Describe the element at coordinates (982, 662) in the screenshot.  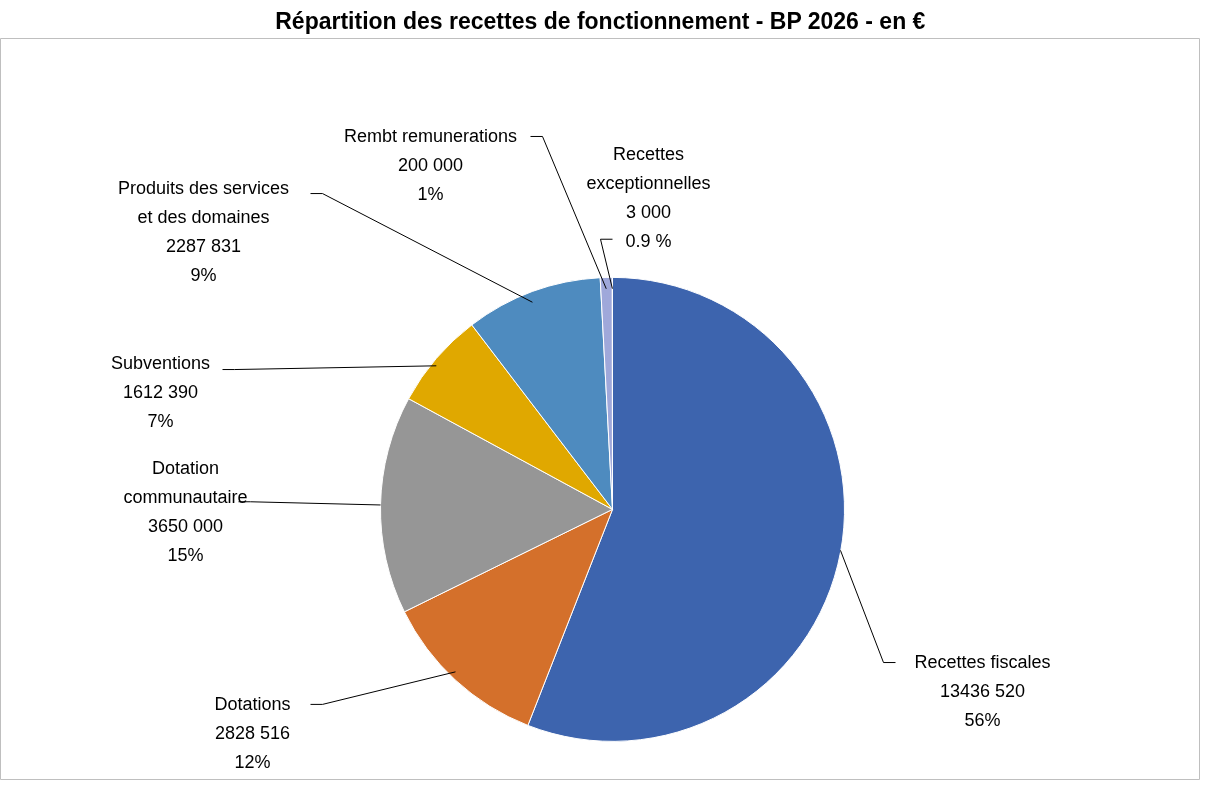
I see `slice-label: Recettes fiscales` at that location.